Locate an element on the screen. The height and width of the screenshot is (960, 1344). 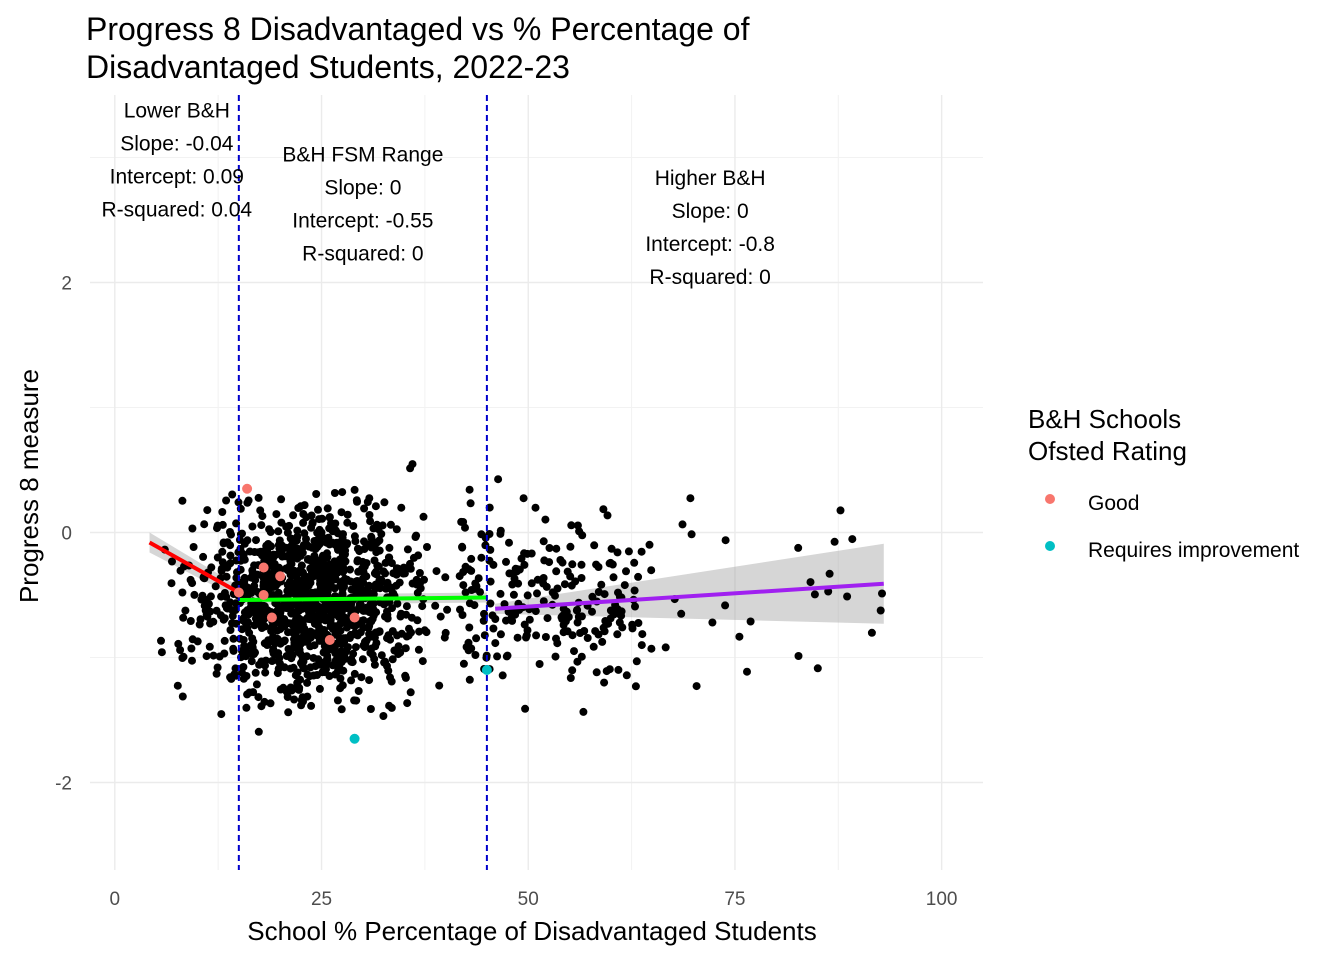
x-tick-label: 25 is located at coordinates (321, 899).